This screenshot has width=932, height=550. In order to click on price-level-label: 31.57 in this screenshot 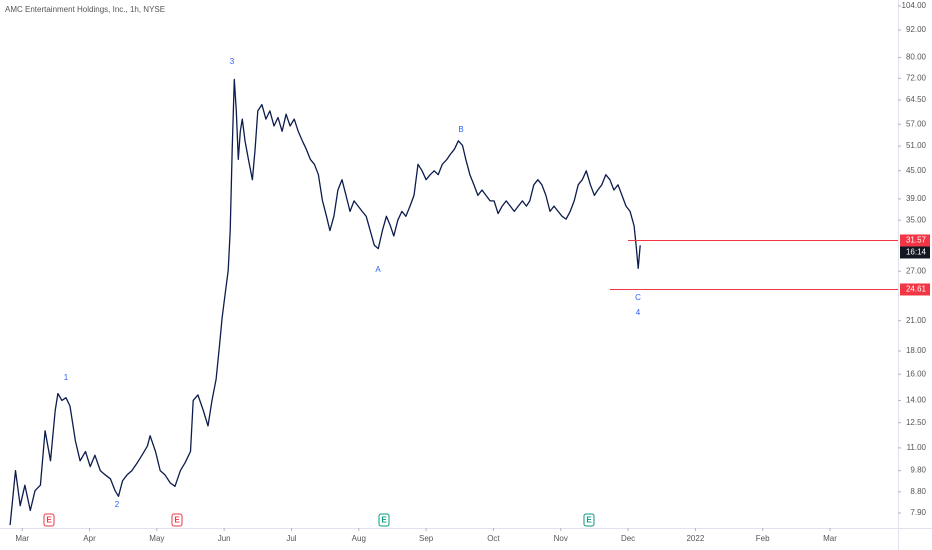, I will do `click(916, 240)`.